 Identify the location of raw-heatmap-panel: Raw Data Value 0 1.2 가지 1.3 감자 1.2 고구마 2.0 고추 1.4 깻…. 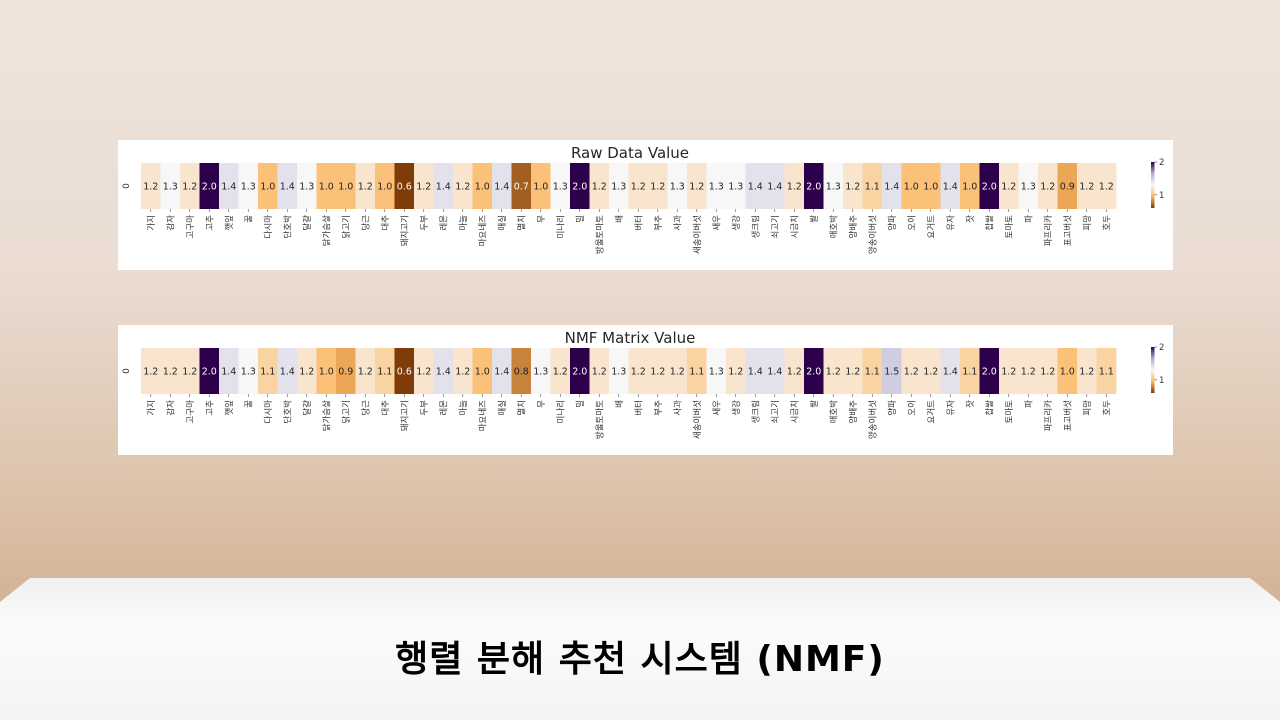
(645, 205).